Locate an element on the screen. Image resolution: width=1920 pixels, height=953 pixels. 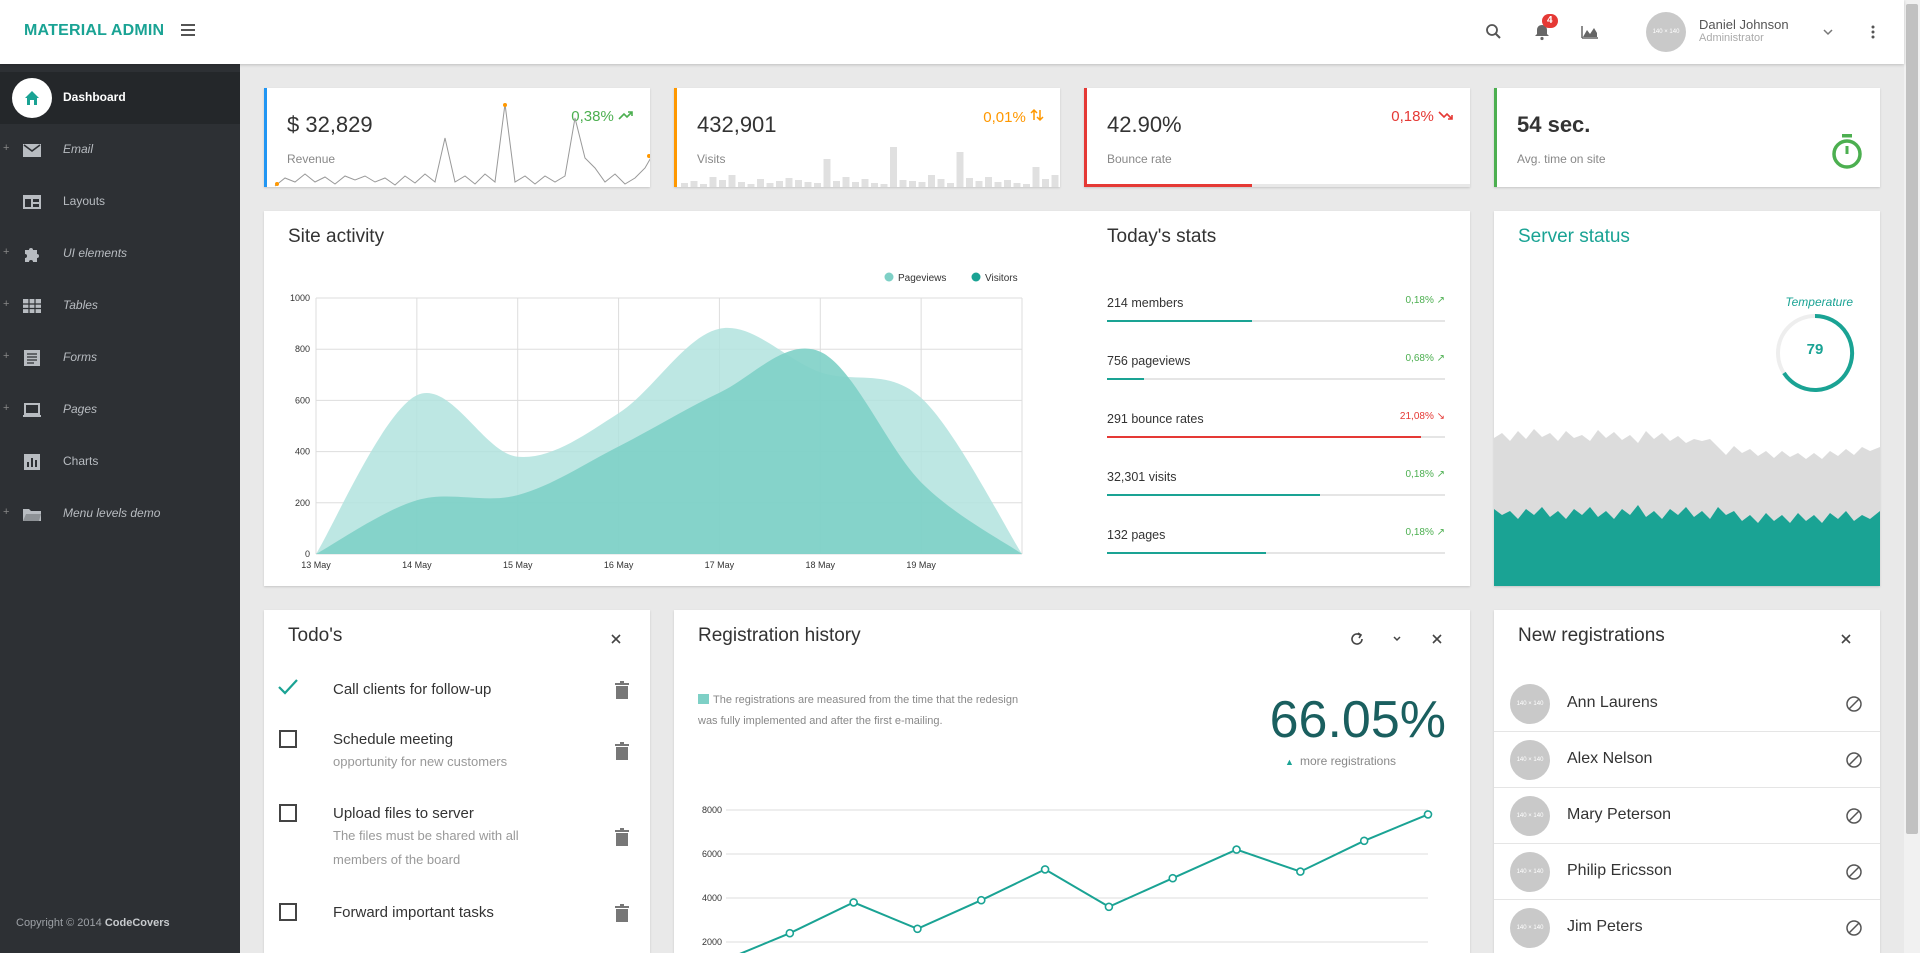
y-tick-label: 200 is located at coordinates (302, 503).